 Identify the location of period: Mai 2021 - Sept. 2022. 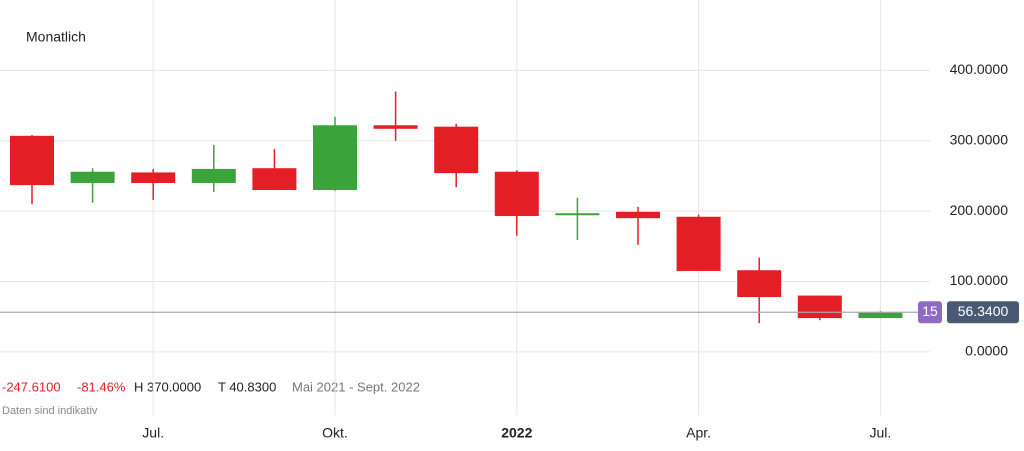
(356, 386).